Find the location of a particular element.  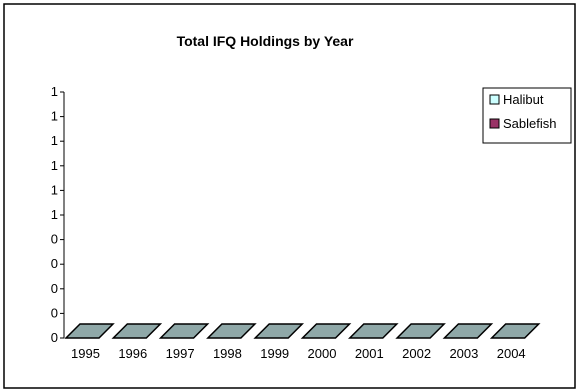

legend-swatch-sablefish is located at coordinates (494, 123).